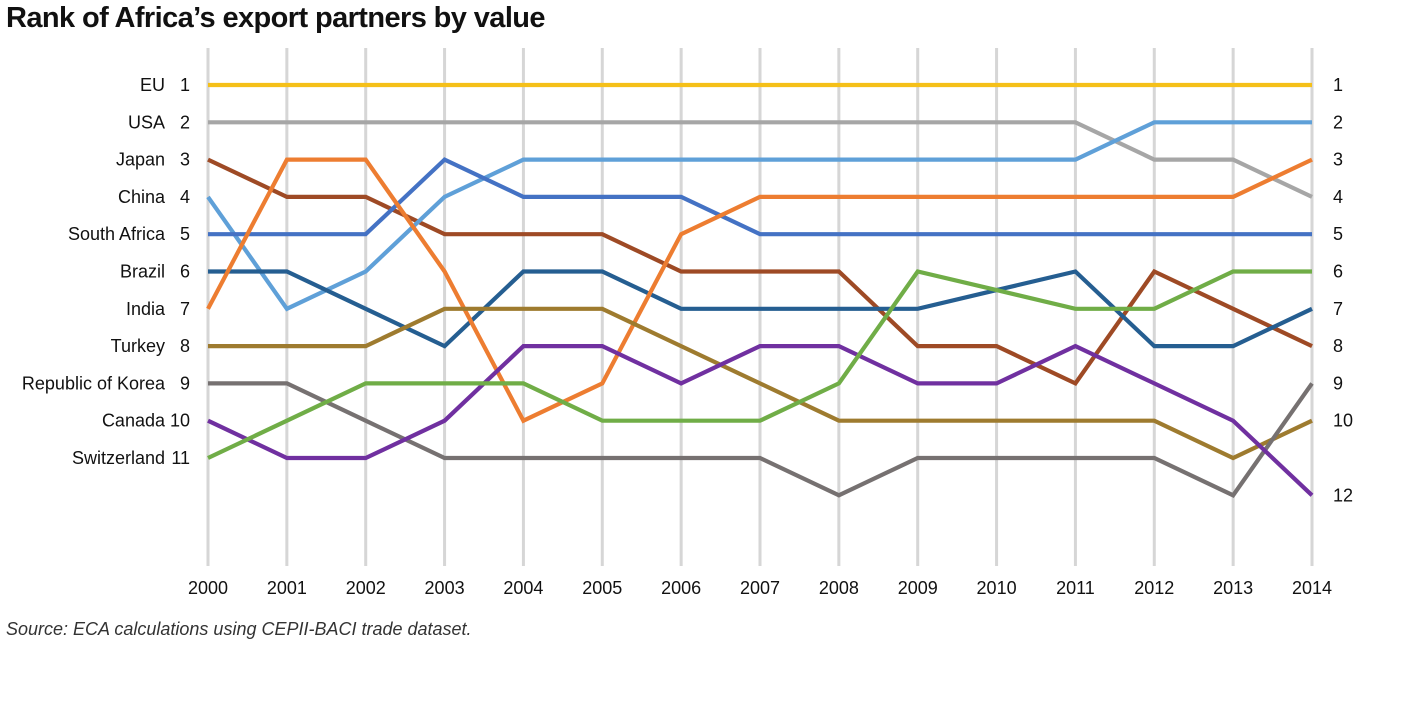 The width and height of the screenshot is (1407, 711). Describe the element at coordinates (152, 85) in the screenshot. I see `left-series-label: EU` at that location.